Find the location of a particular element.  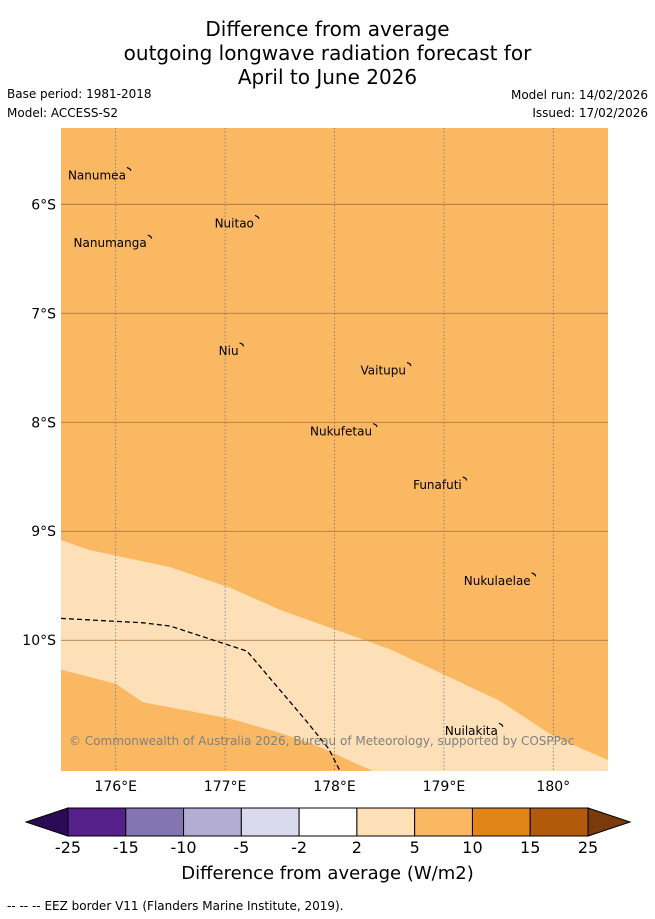

colorbar-under-arrow is located at coordinates (46, 822).